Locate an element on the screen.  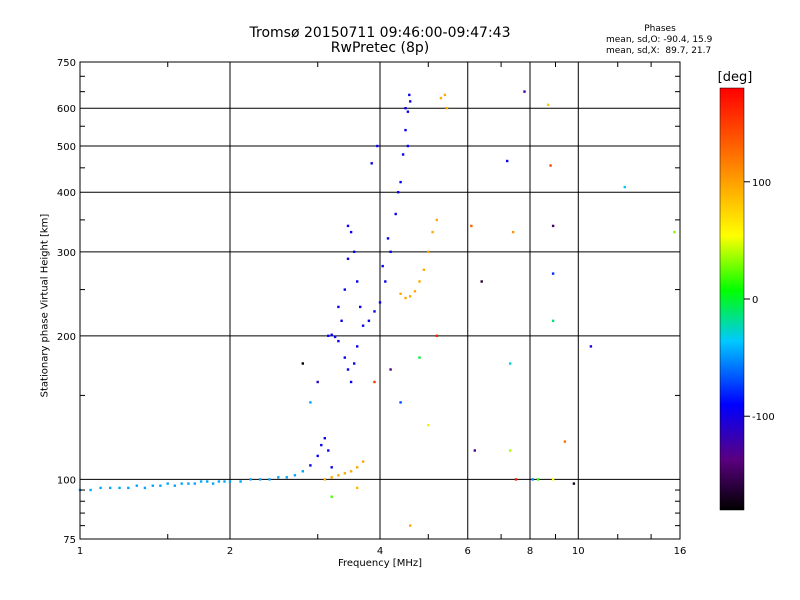
colorbar is located at coordinates (732, 299).